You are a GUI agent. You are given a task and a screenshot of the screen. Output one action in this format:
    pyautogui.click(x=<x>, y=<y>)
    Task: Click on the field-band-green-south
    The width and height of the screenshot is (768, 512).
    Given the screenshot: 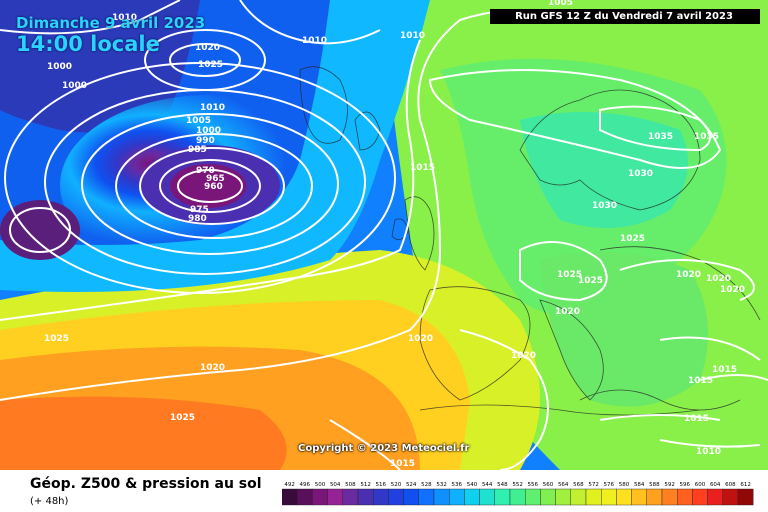 What is the action you would take?
    pyautogui.click(x=624, y=329)
    